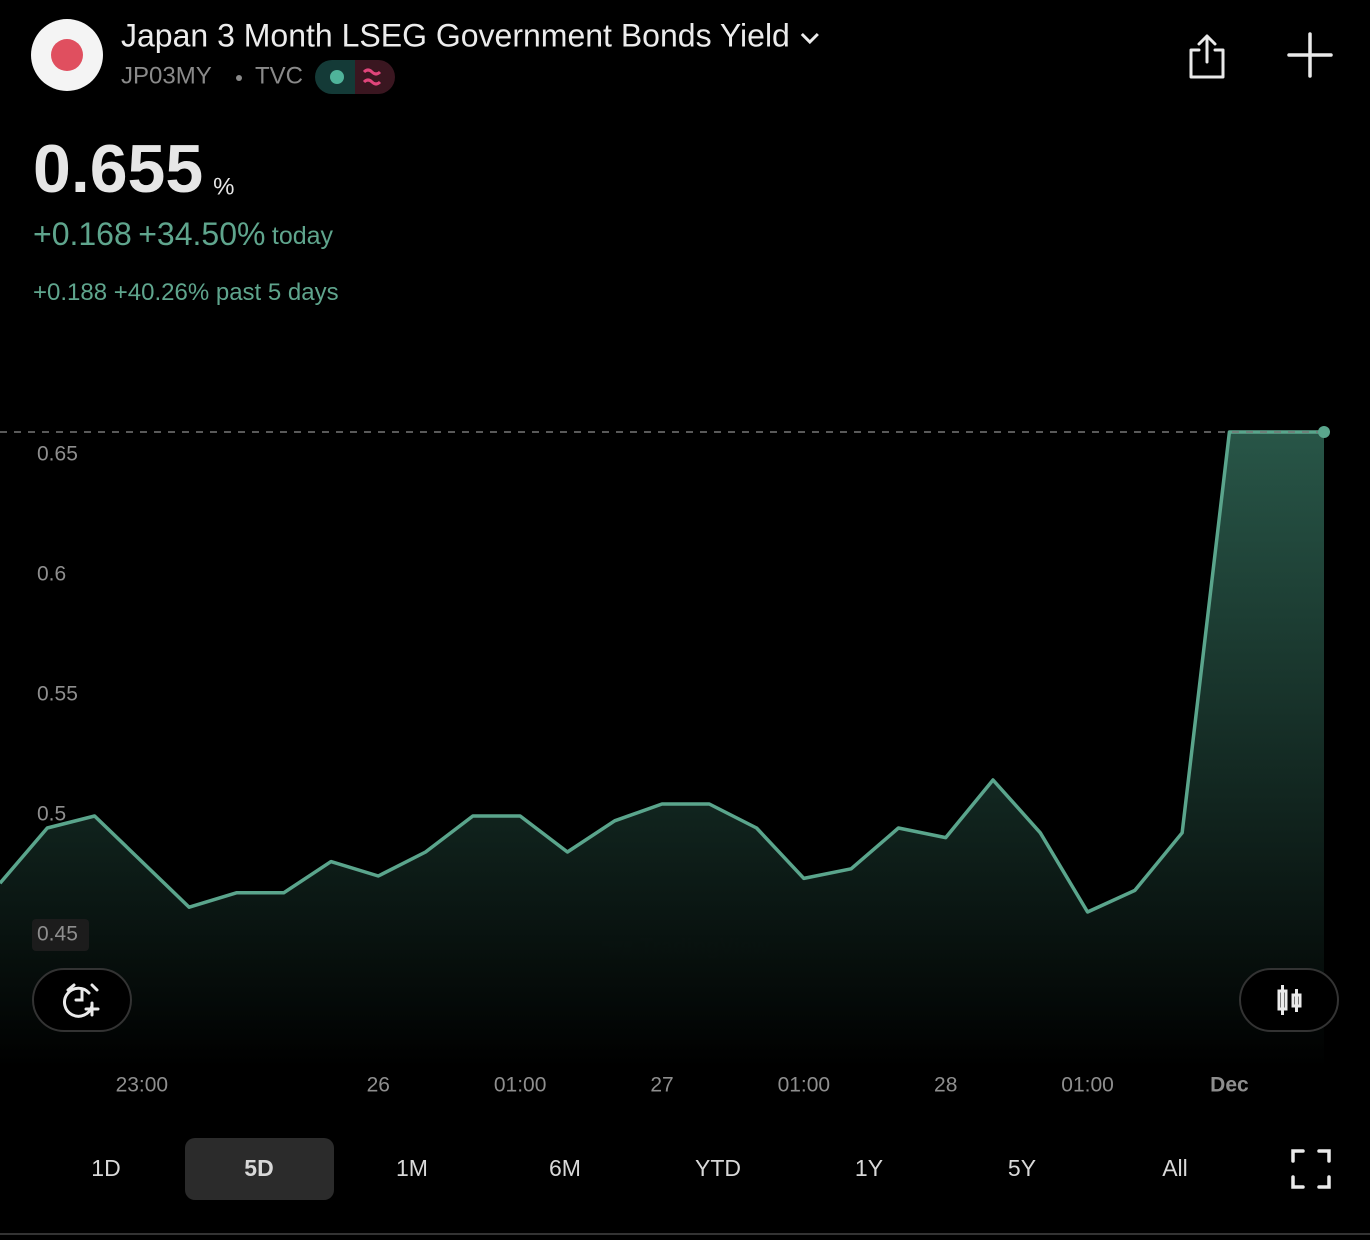 The width and height of the screenshot is (1370, 1240). I want to click on range-button: 1Y, so click(869, 1168).